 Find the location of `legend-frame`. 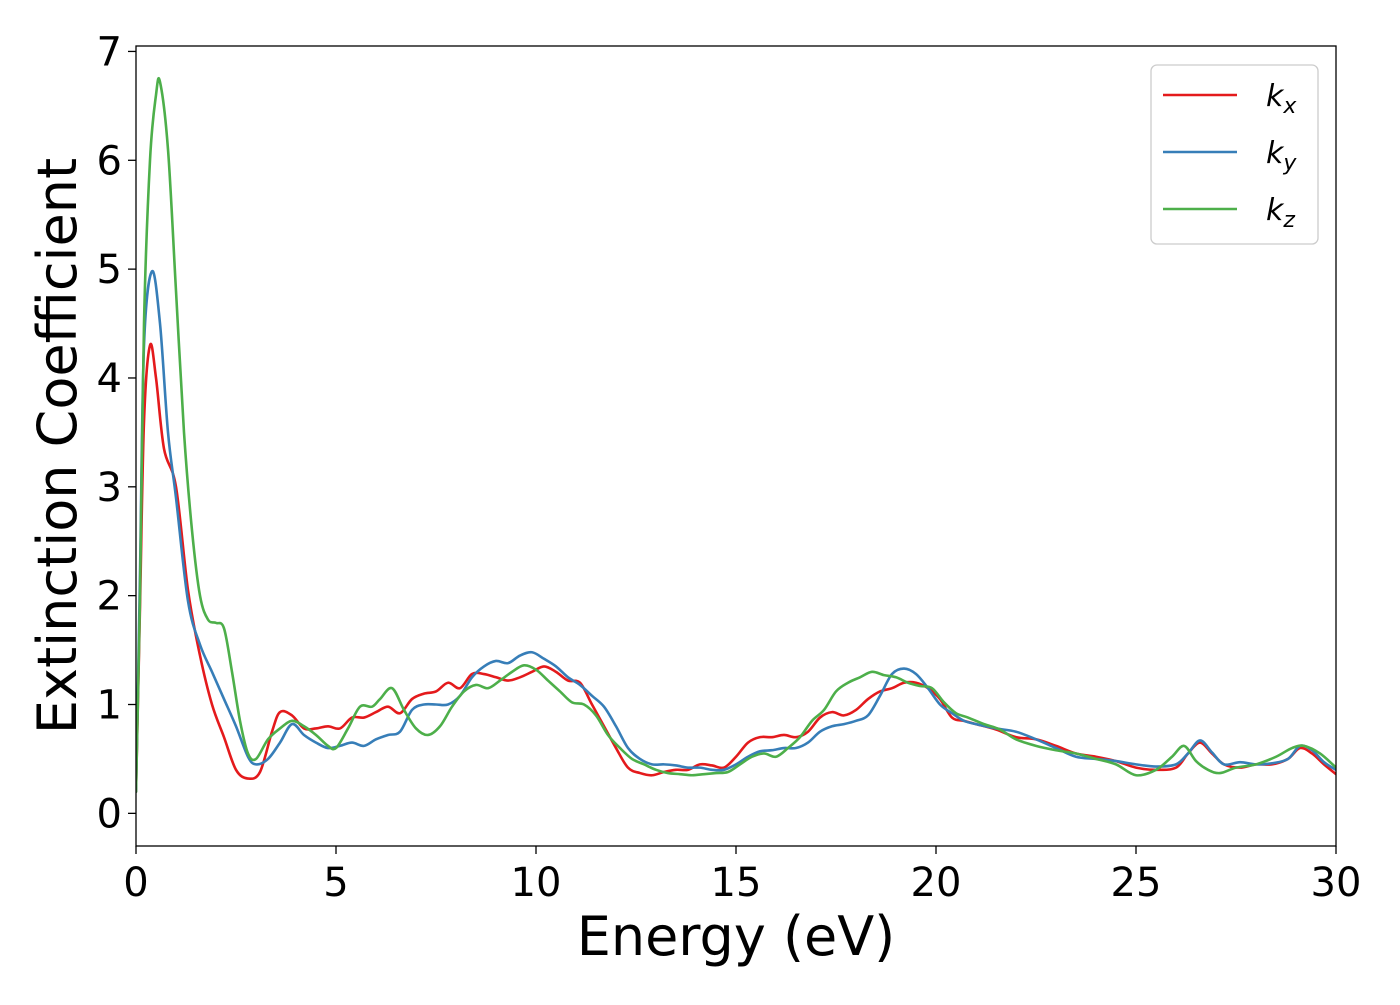

legend-frame is located at coordinates (1234, 154).